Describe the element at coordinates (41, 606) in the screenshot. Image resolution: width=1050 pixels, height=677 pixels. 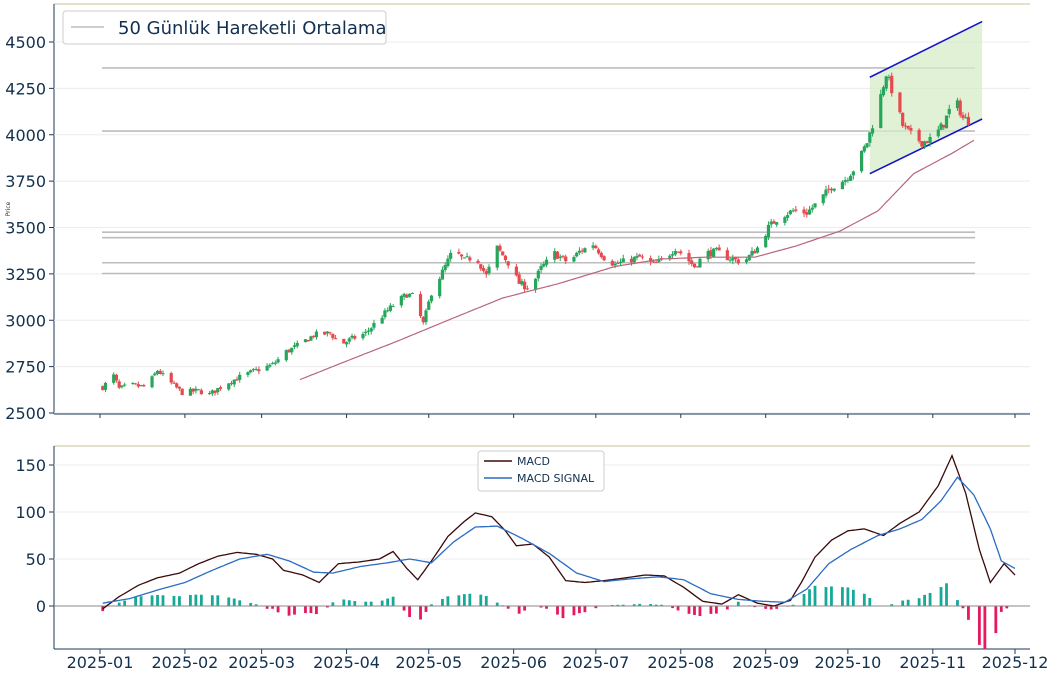
I see `macd-y-tick-label: 0` at that location.